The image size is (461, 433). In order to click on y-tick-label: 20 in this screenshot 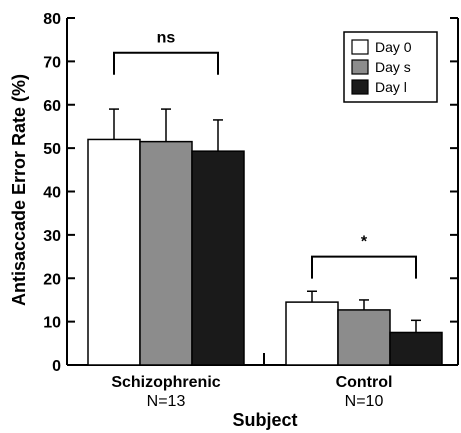, I will do `click(52, 279)`.